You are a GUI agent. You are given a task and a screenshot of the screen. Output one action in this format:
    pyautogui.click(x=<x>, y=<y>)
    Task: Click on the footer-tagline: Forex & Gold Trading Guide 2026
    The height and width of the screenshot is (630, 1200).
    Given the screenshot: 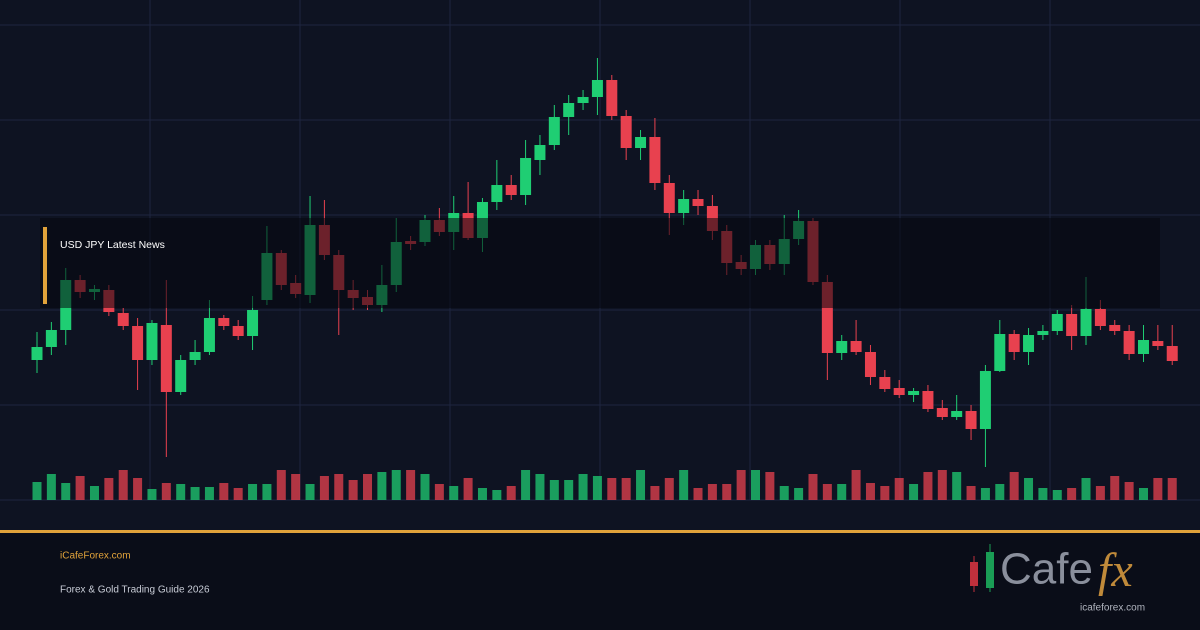 What is the action you would take?
    pyautogui.click(x=135, y=590)
    